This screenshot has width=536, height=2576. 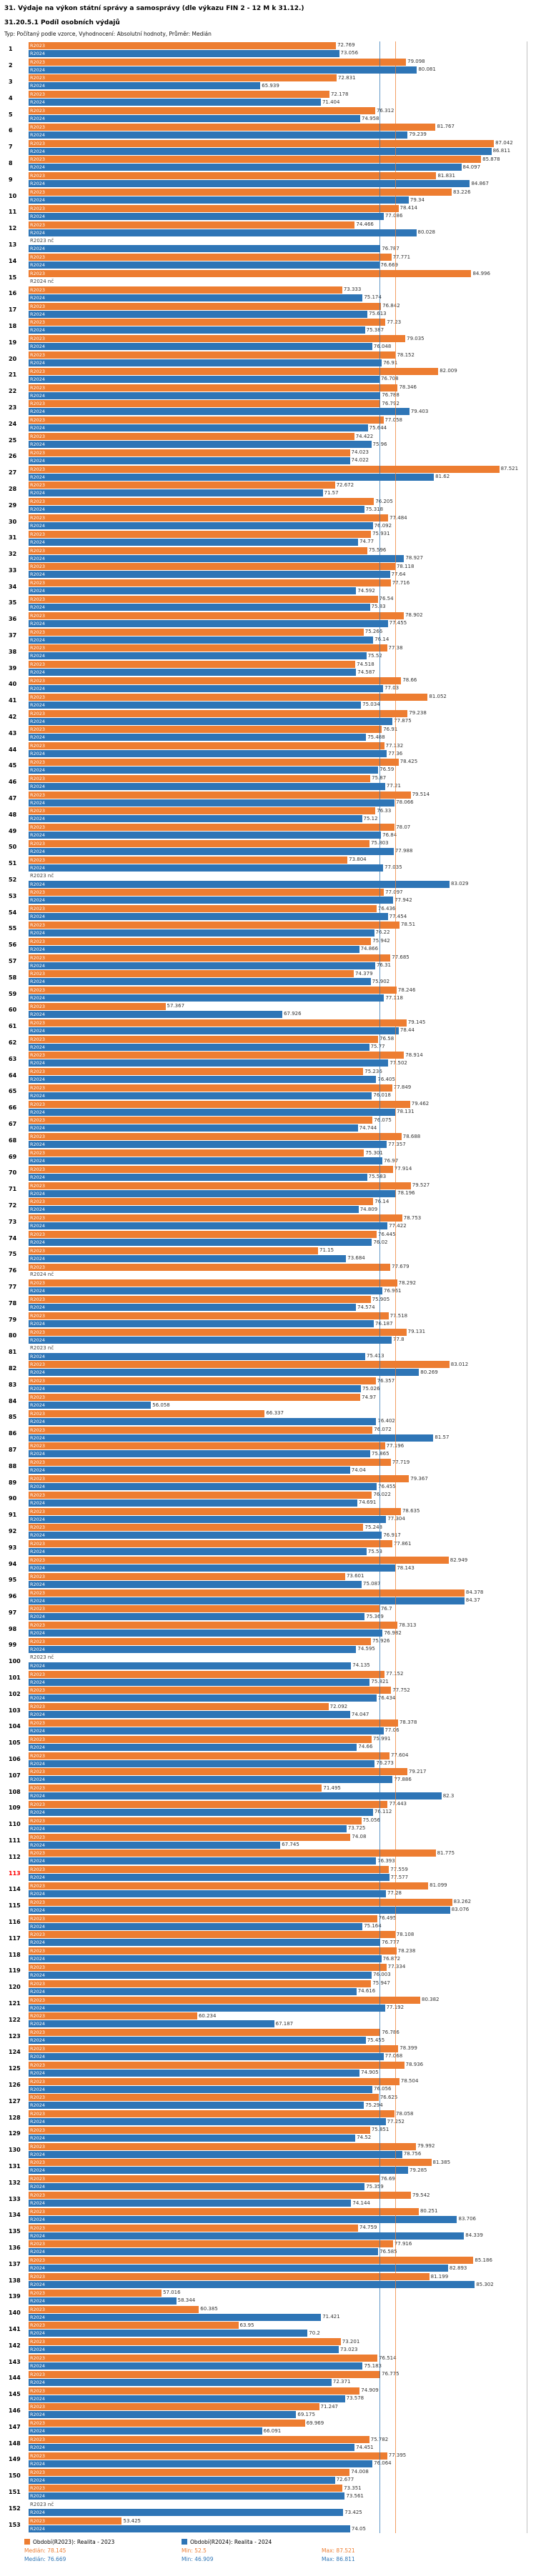 I want to click on value-label-2023: 75.803, so click(x=380, y=844).